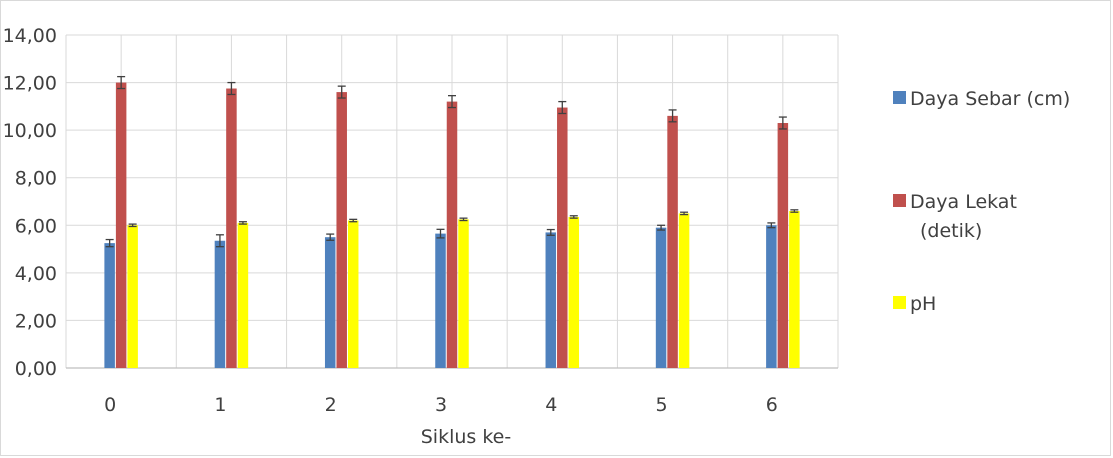 The width and height of the screenshot is (1113, 458). What do you see at coordinates (662, 405) in the screenshot?
I see `x-tick-label: 5` at bounding box center [662, 405].